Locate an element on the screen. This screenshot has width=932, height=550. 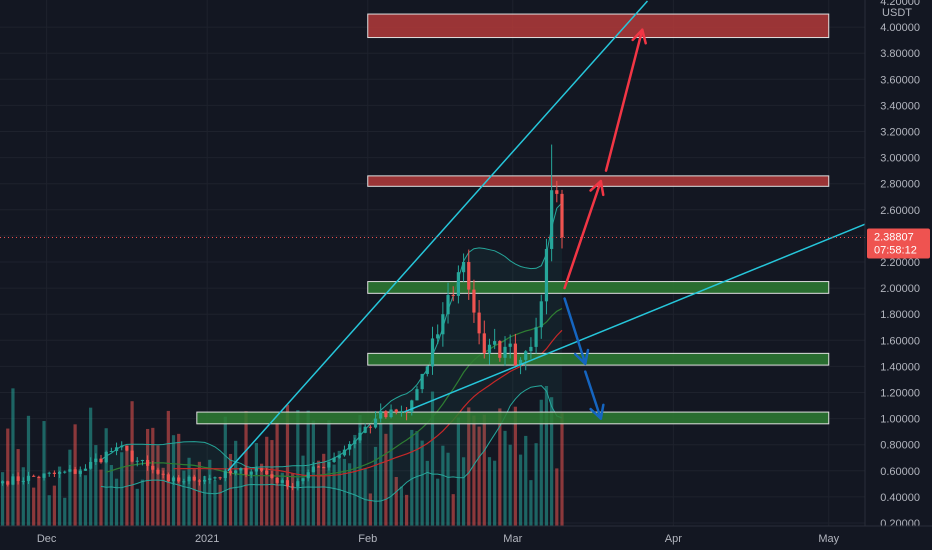
y-tick-label: 0.80000 is located at coordinates (900, 446).